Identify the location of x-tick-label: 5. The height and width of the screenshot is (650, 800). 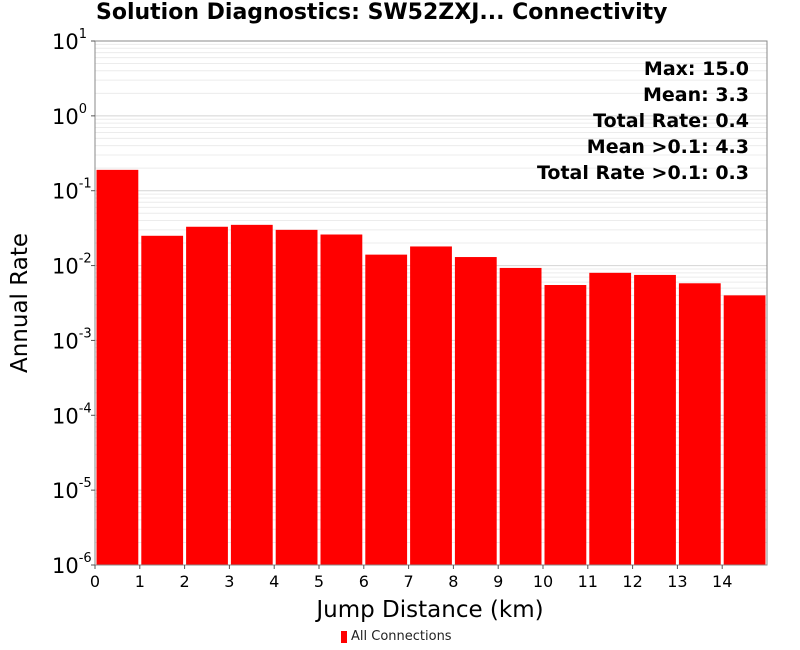
(319, 581).